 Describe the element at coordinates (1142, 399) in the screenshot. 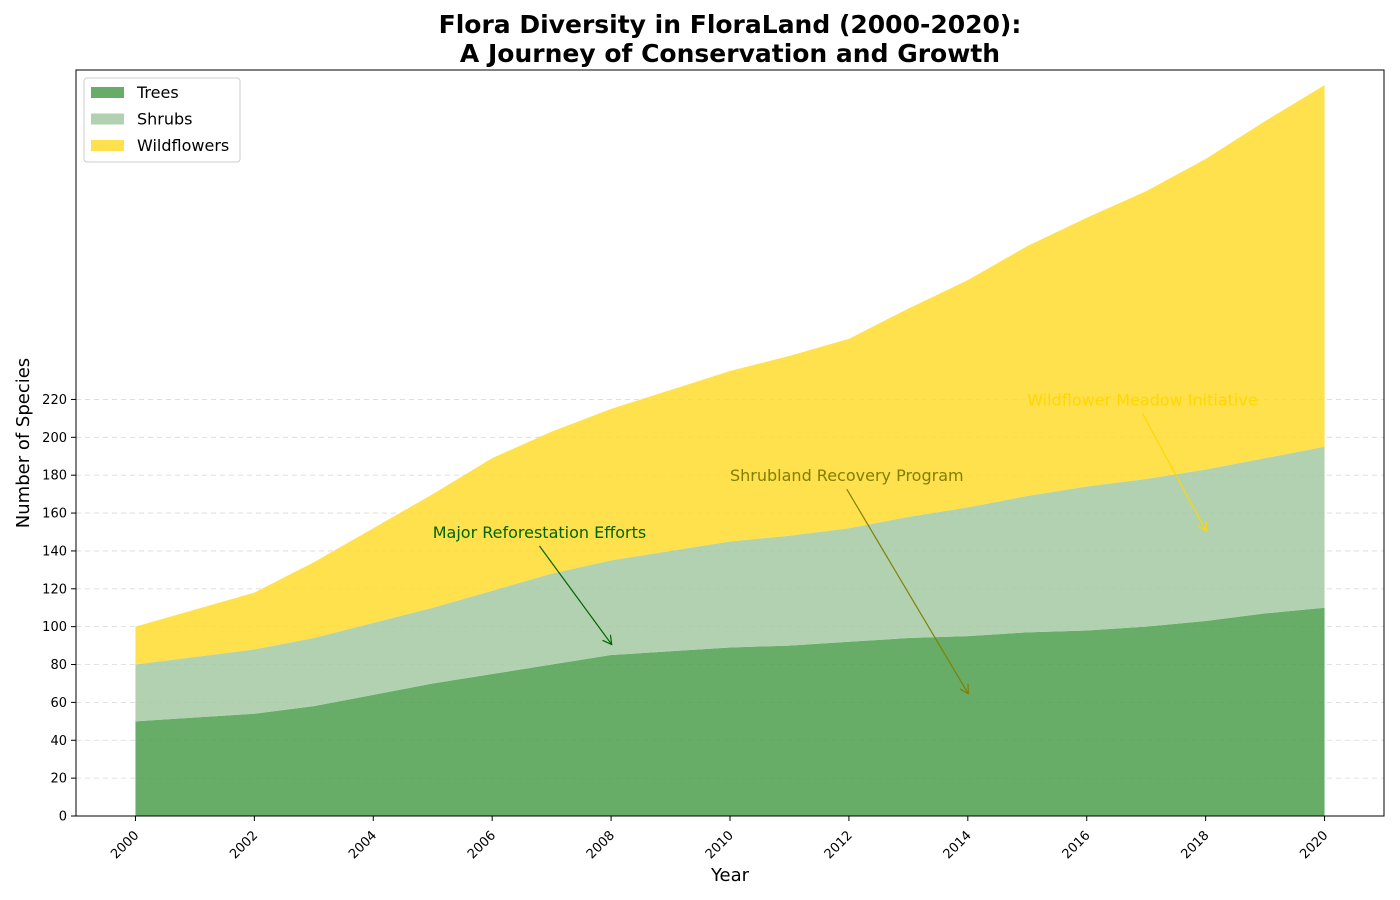

I see `annotation-wildflower-meadow-initiative: Wildflower Meadow Initiative` at that location.